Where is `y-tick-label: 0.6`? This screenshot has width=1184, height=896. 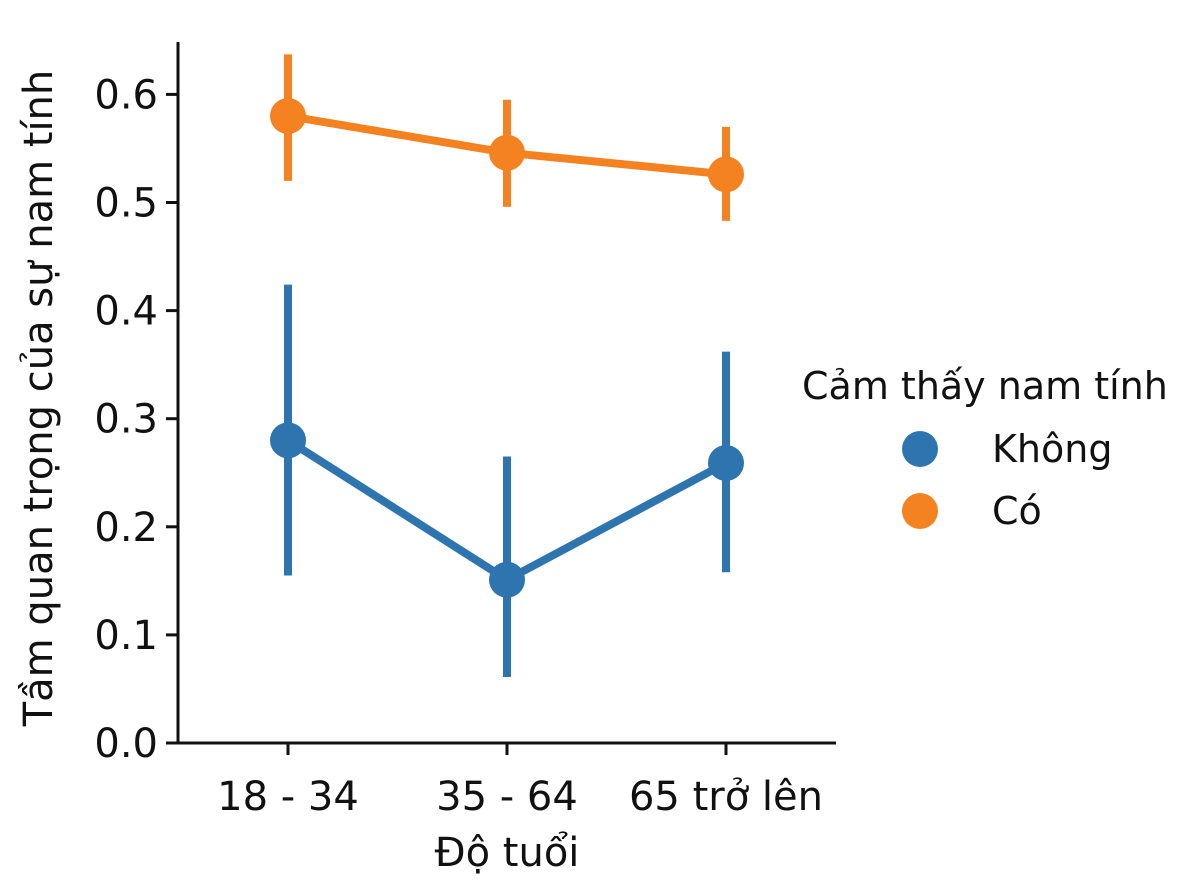 y-tick-label: 0.6 is located at coordinates (126, 95).